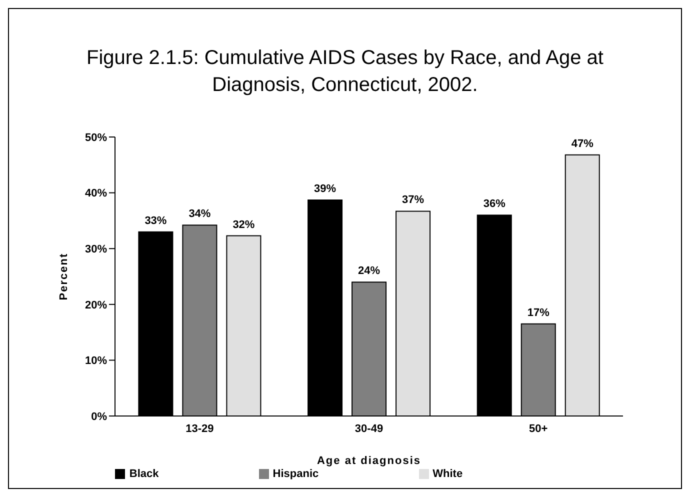  I want to click on y-axis-title: Percent, so click(64, 276).